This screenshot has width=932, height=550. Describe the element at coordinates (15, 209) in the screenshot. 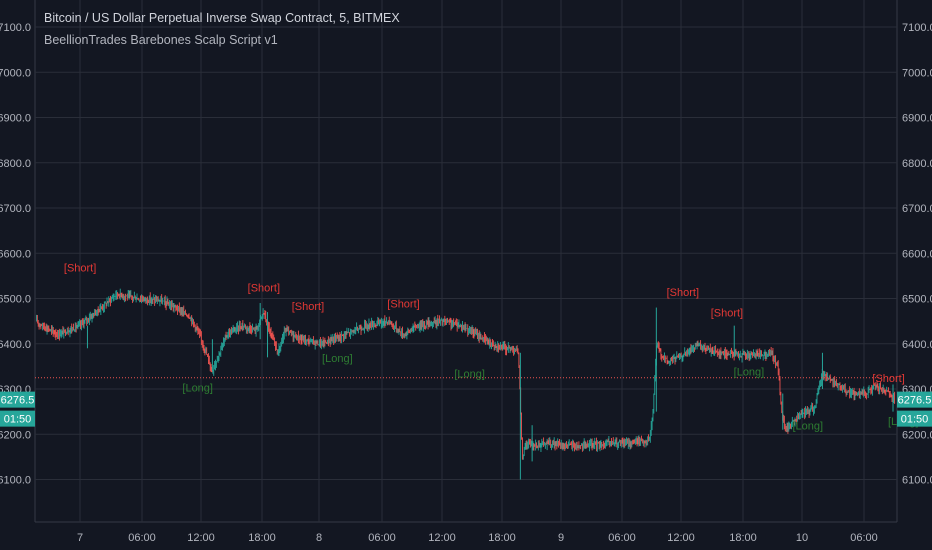

I see `y-tick-label-left: 6700.0` at that location.